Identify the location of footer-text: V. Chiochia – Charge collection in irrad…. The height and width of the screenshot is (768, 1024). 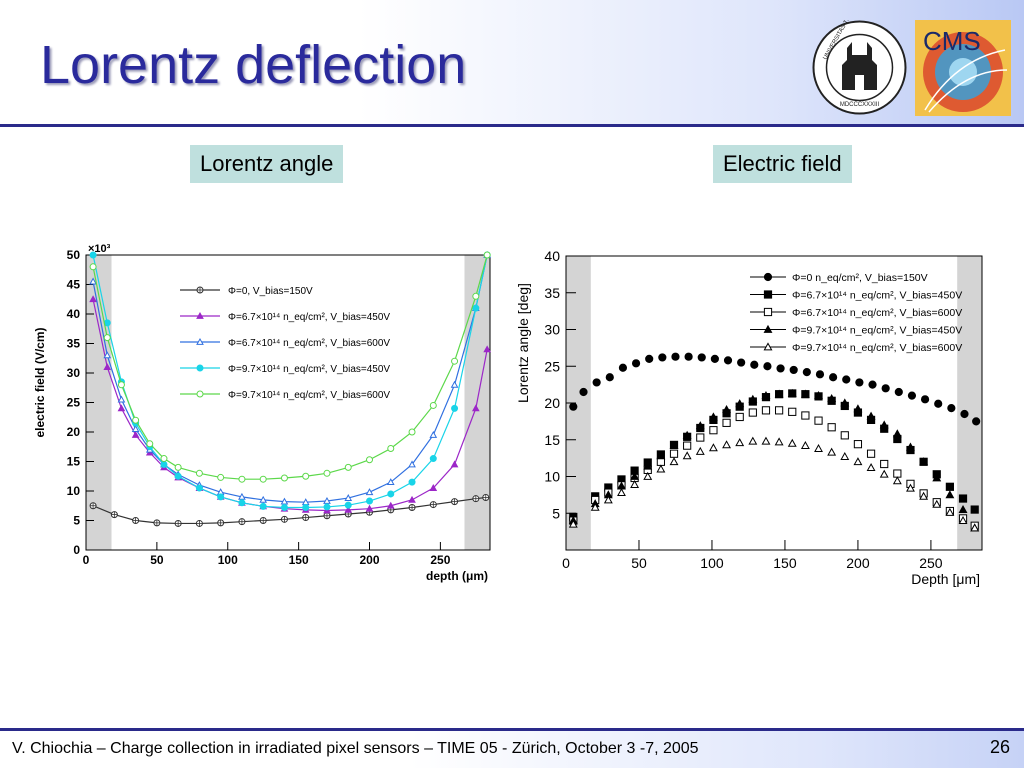
(355, 748).